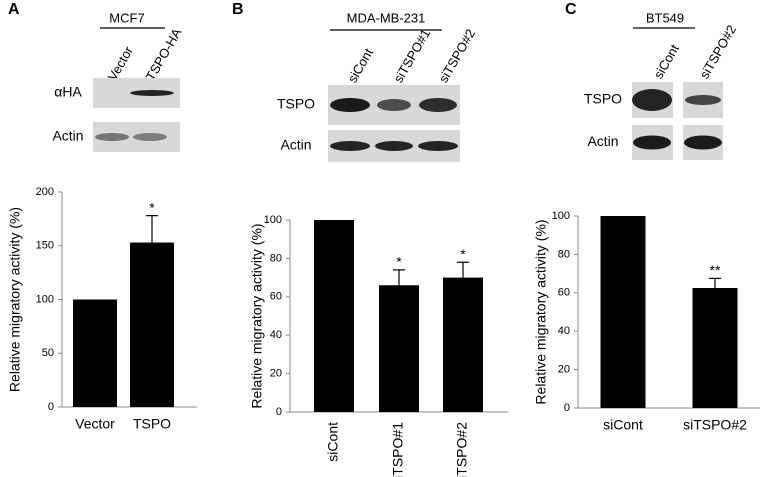  What do you see at coordinates (45, 192) in the screenshot?
I see `y-tick-label: 200` at bounding box center [45, 192].